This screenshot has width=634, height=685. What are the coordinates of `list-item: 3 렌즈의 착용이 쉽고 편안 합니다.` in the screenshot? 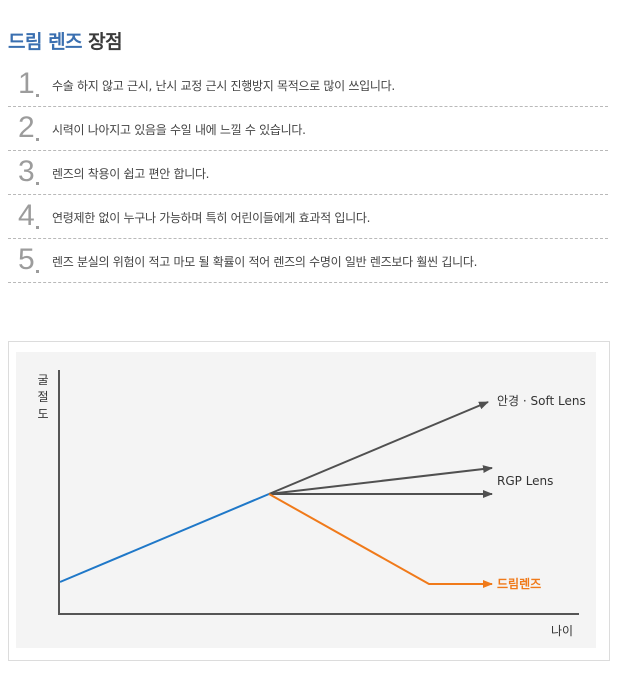 It's located at (308, 173).